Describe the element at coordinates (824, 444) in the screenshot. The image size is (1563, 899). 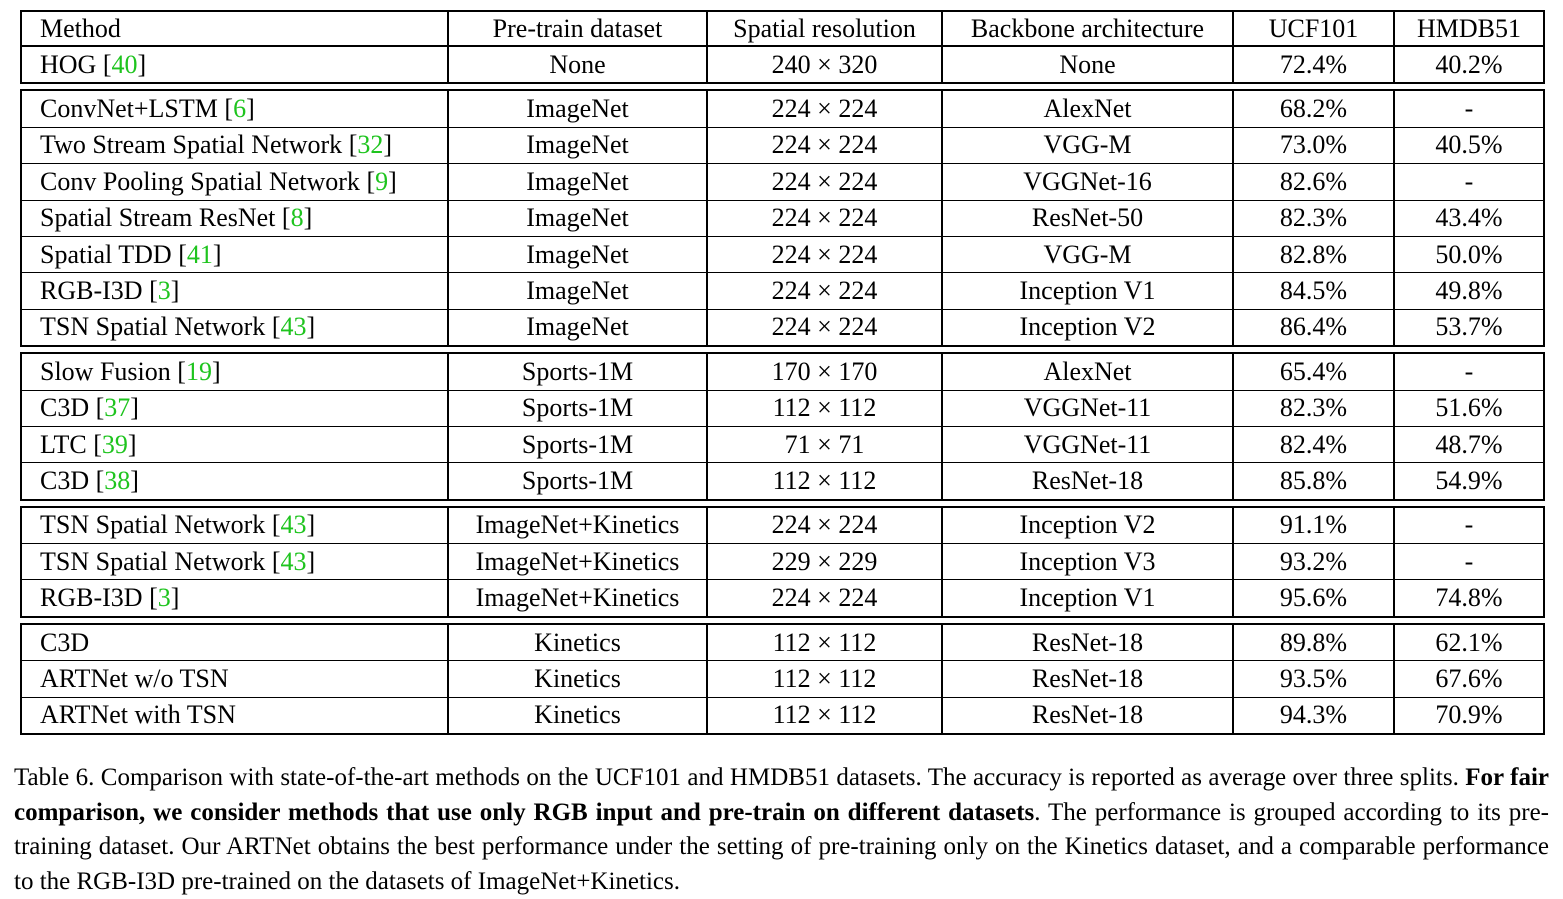
I see `resolution-cell: 71 × 71` at that location.